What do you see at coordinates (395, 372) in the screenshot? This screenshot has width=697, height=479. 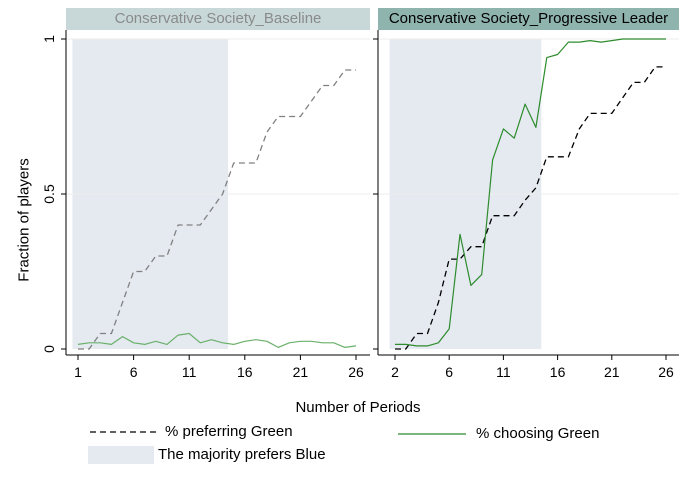 I see `x-tick-label: 2` at bounding box center [395, 372].